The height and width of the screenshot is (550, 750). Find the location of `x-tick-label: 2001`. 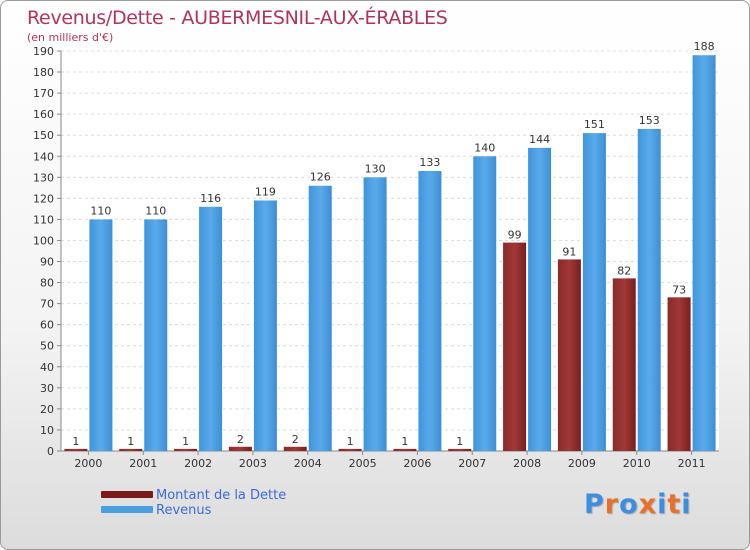

x-tick-label: 2001 is located at coordinates (143, 463).